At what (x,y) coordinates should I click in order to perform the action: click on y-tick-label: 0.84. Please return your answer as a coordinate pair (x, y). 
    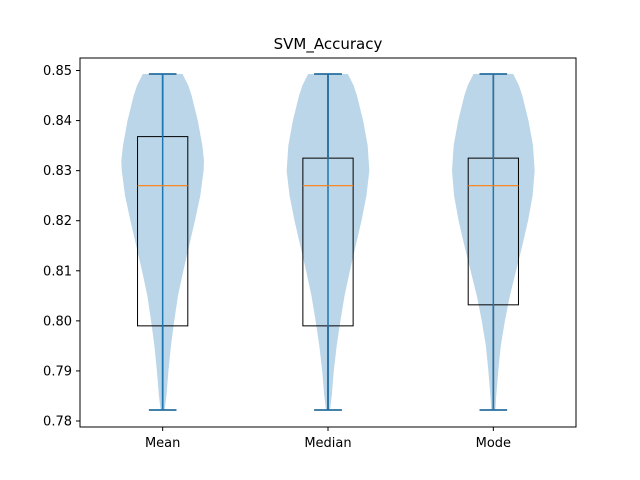
    Looking at the image, I should click on (57, 121).